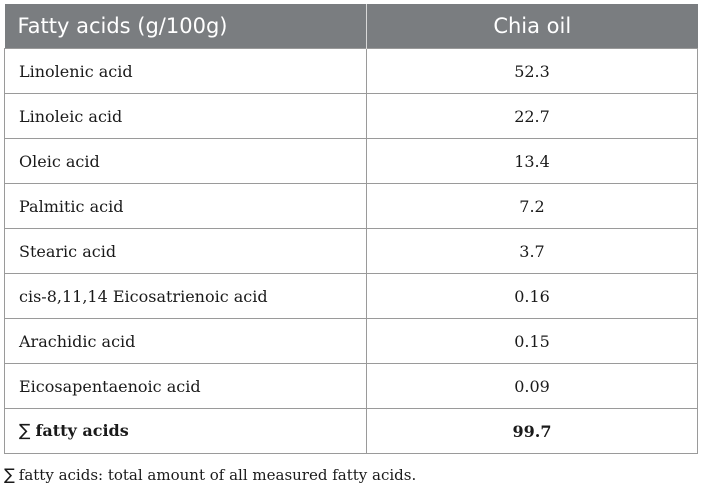  I want to click on row-name: Arachidic acid, so click(185, 341).